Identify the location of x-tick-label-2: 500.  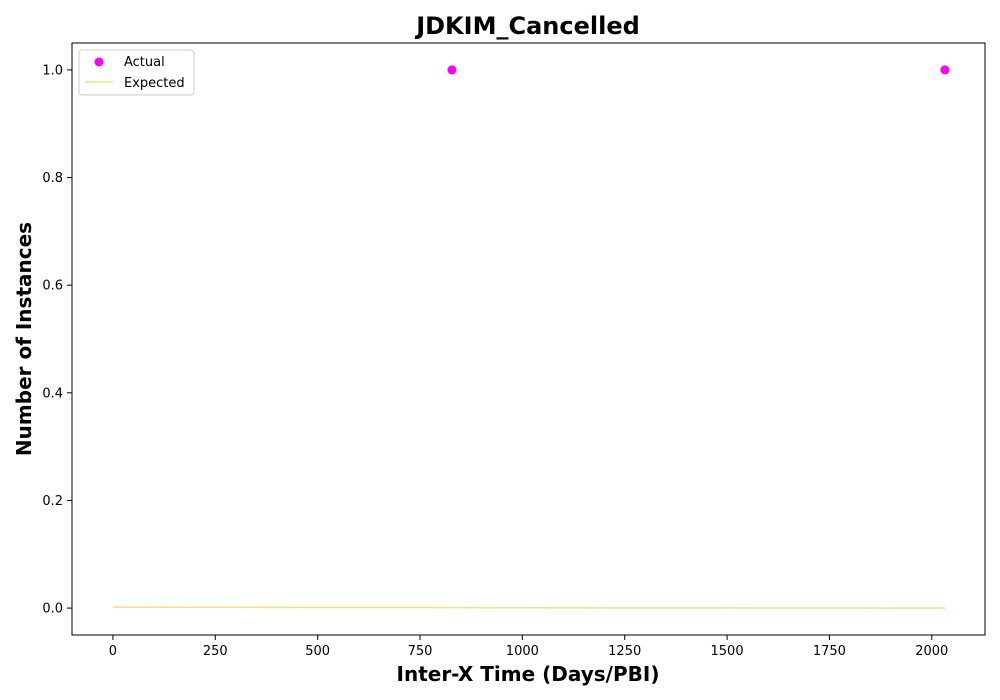
(317, 651).